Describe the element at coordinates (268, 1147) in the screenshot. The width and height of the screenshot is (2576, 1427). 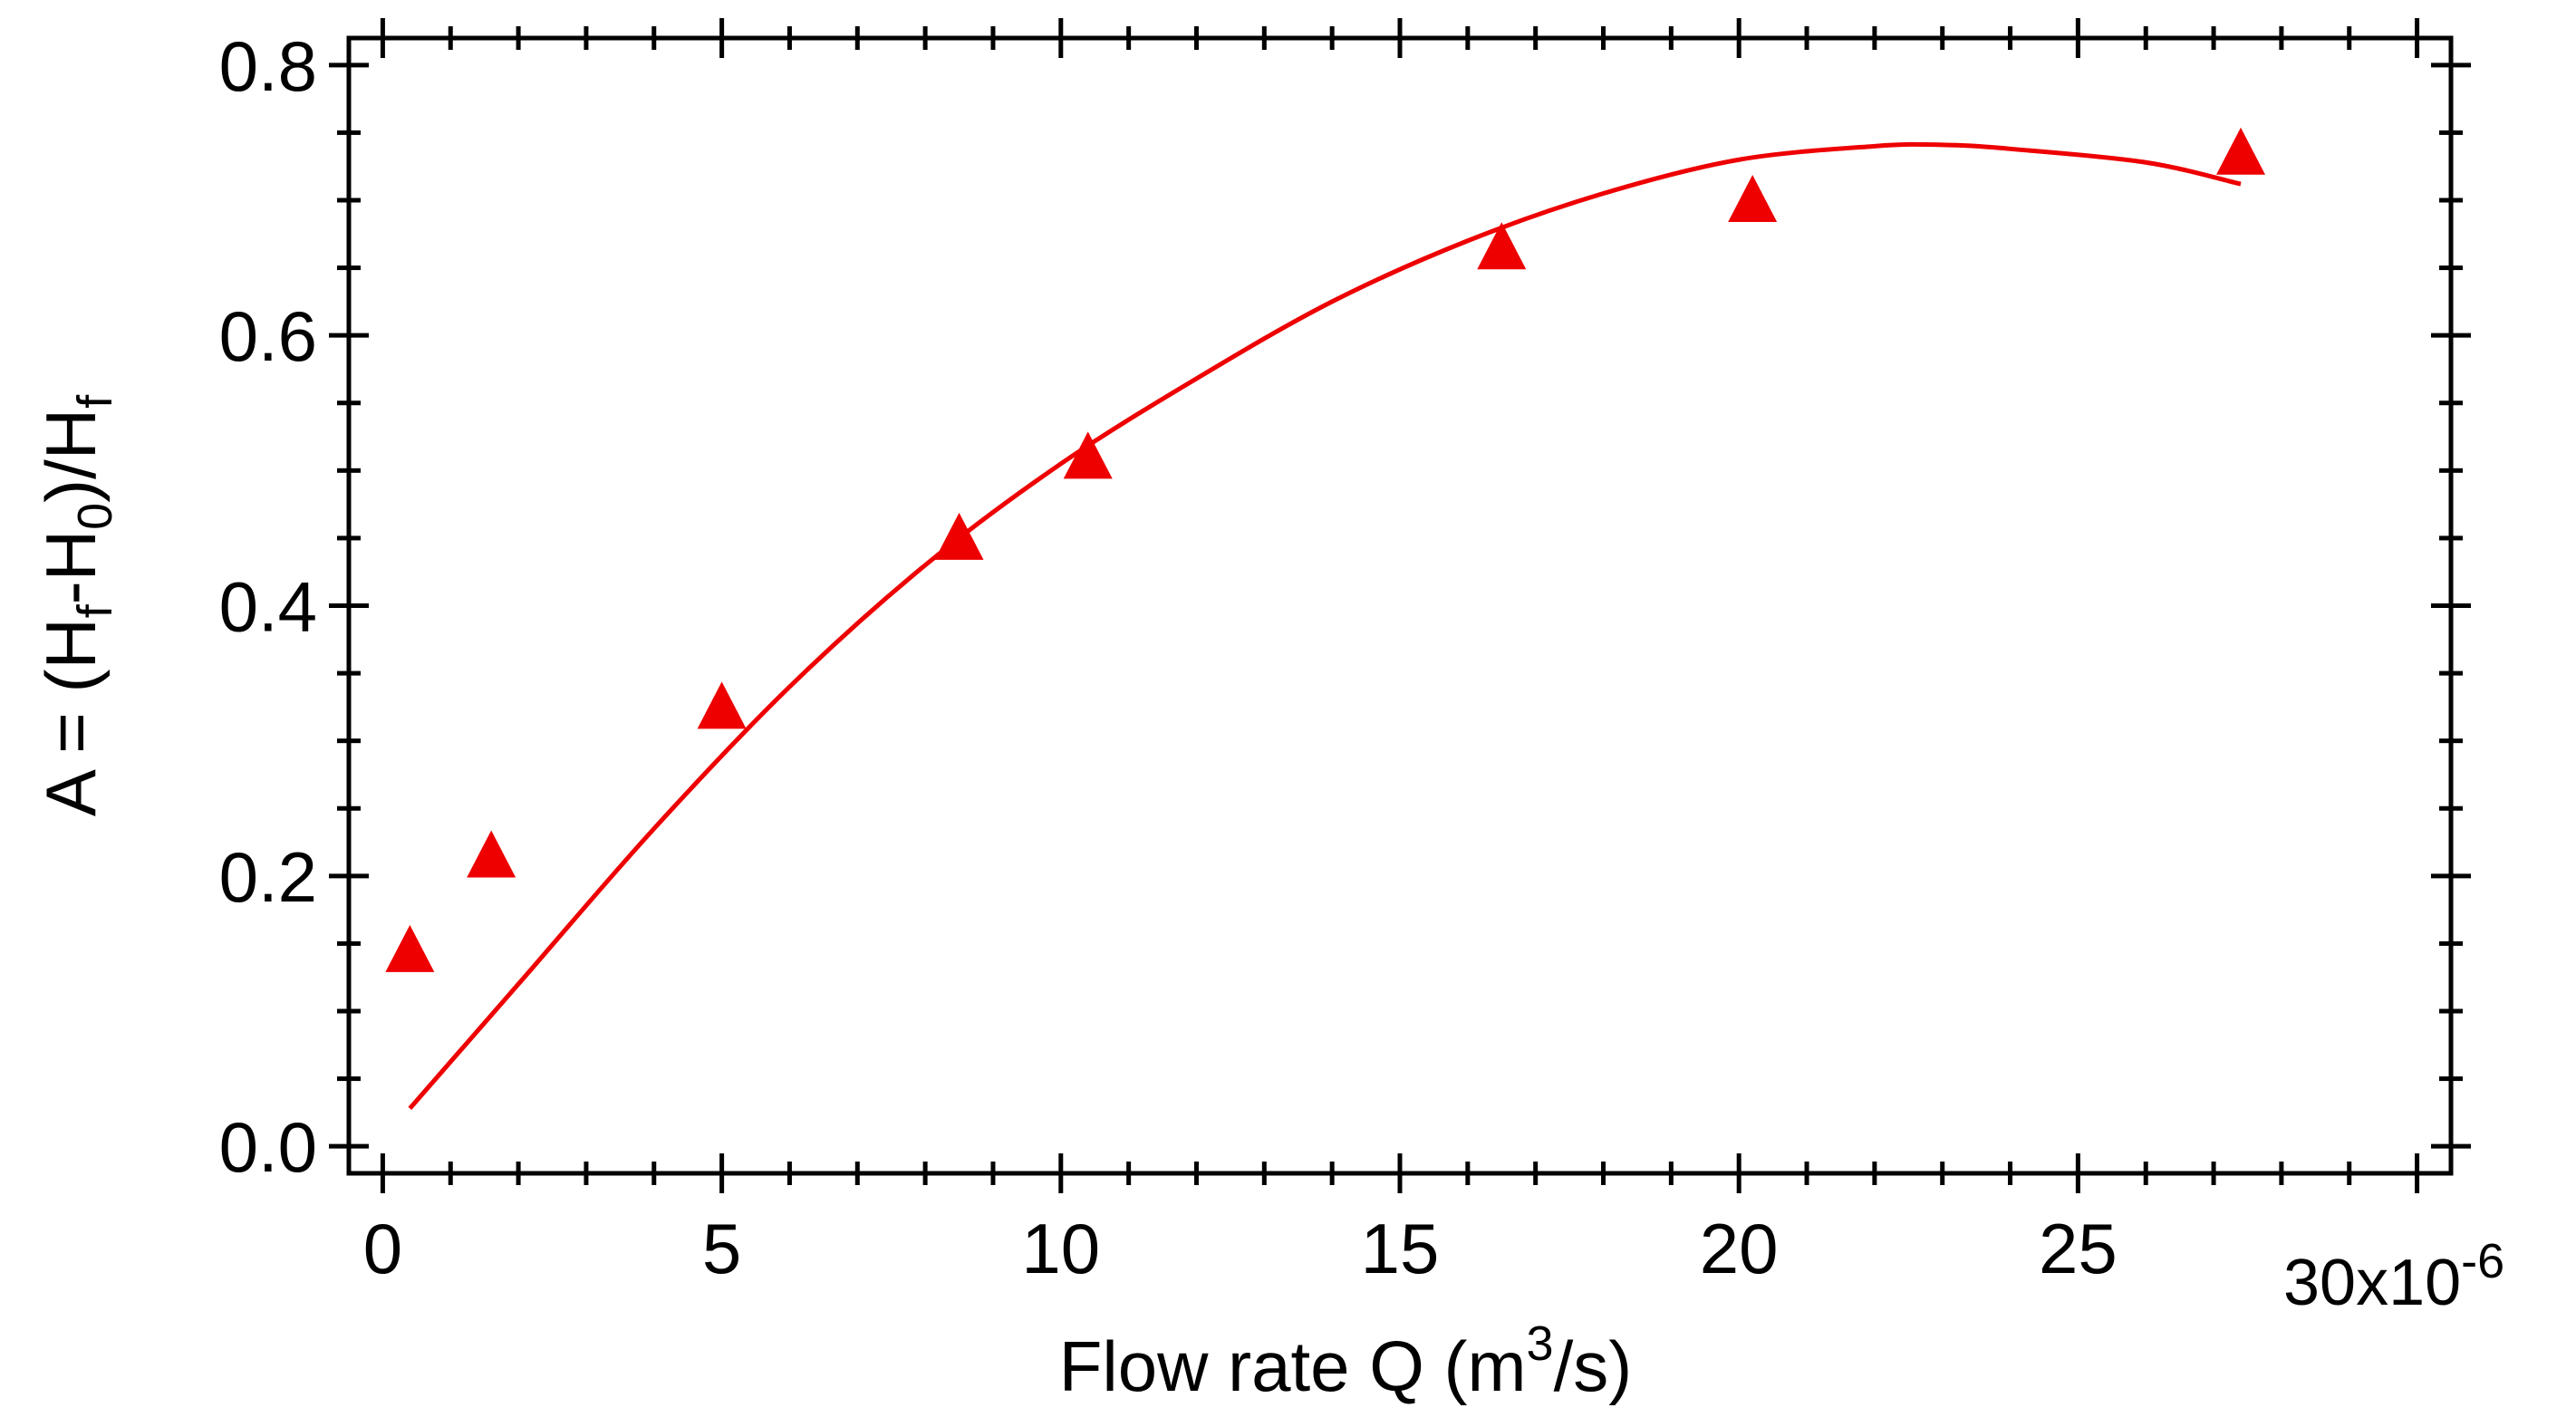
I see `y-tick-label: 0.0` at that location.